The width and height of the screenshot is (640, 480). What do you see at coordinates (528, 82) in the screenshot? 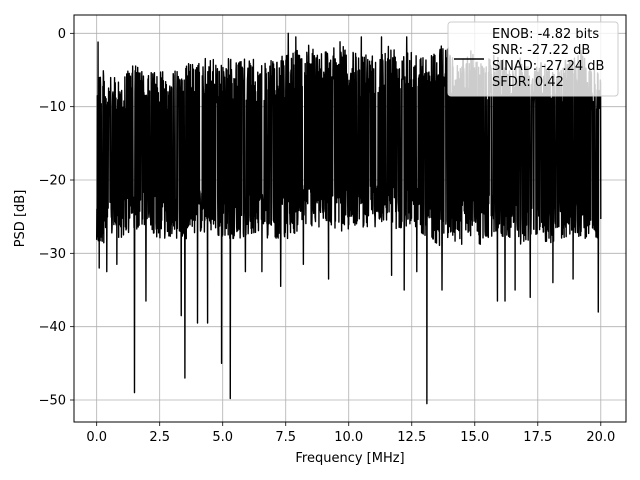
I see `legend-entry-sfdr: SFDR: 0.42` at bounding box center [528, 82].